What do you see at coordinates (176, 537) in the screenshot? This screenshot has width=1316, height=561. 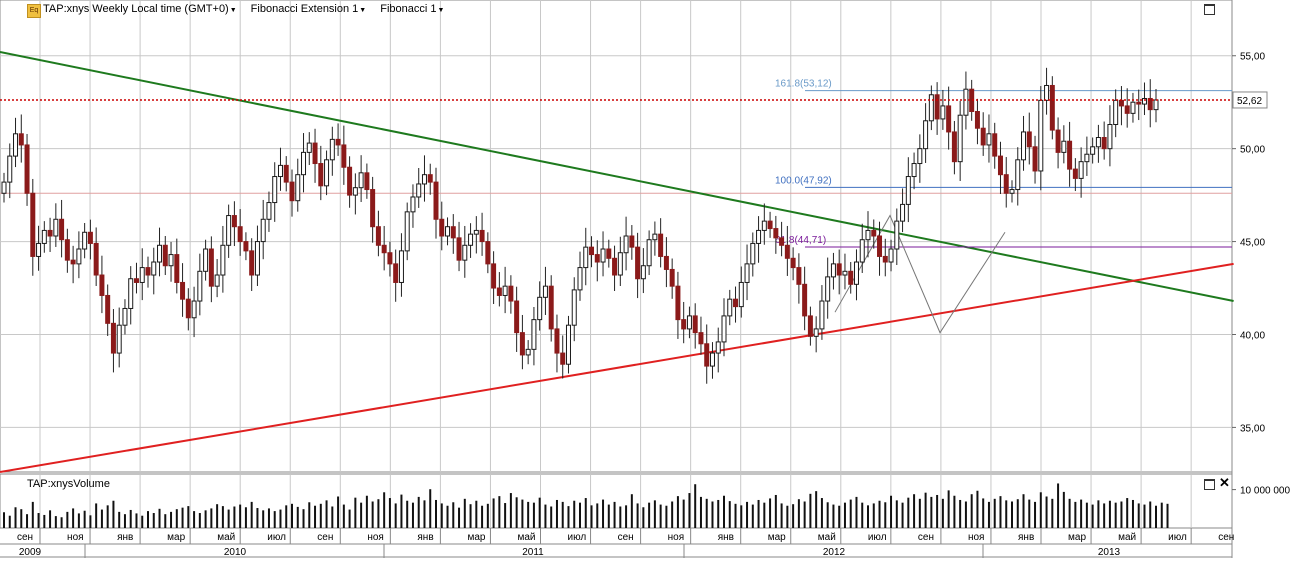 I see `month-label: мар` at bounding box center [176, 537].